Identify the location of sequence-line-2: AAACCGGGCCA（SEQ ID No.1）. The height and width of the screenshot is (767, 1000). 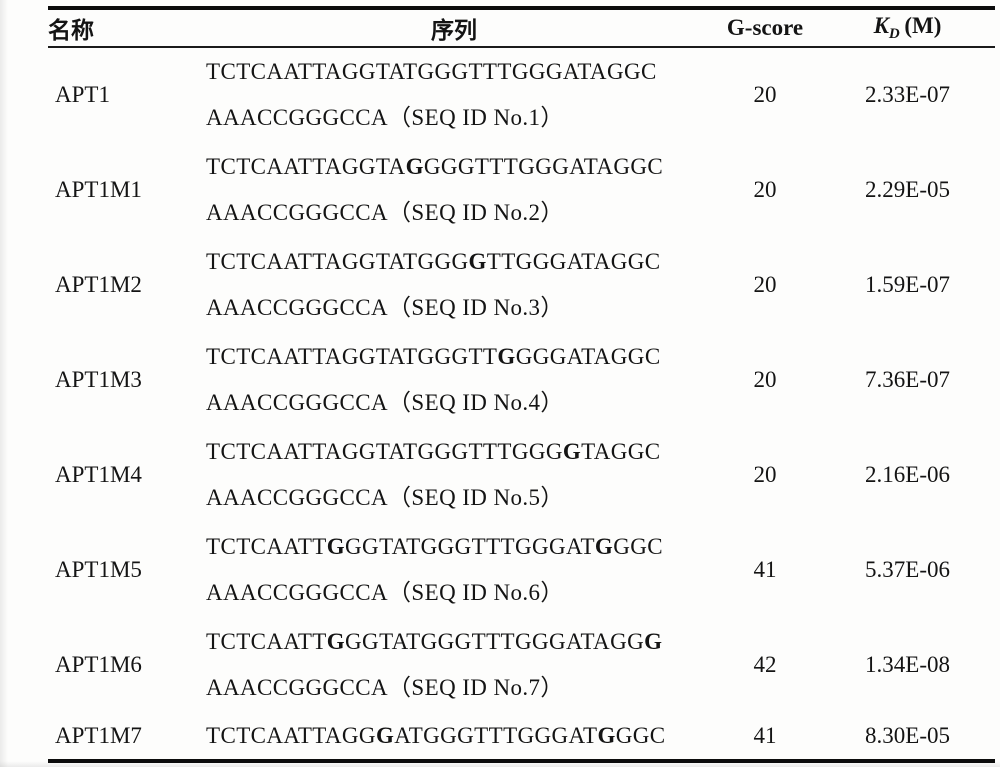
(385, 117).